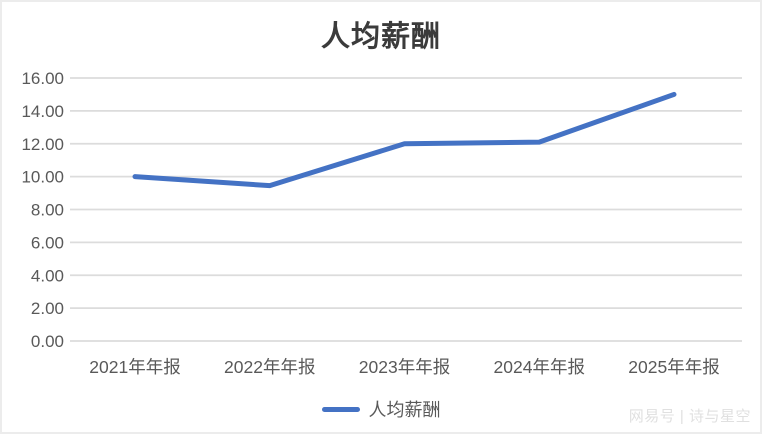  What do you see at coordinates (404, 410) in the screenshot?
I see `legend-series-label: 人均薪酬` at bounding box center [404, 410].